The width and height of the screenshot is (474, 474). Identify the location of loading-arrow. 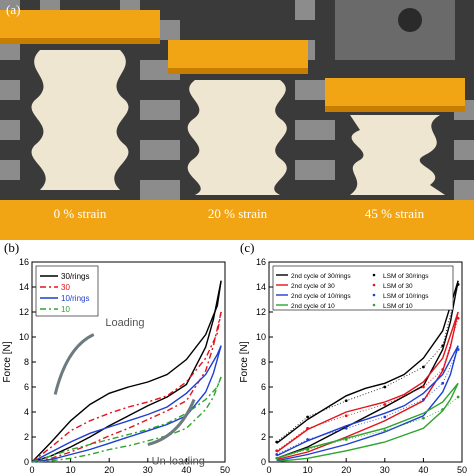
(74, 364).